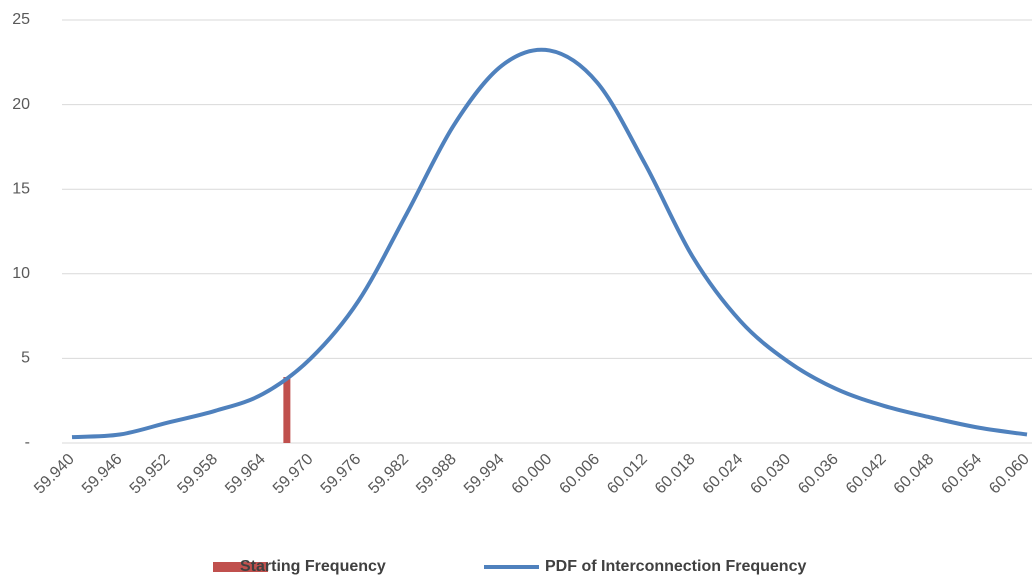  What do you see at coordinates (961, 474) in the screenshot?
I see `x-tick-label: 60.054` at bounding box center [961, 474].